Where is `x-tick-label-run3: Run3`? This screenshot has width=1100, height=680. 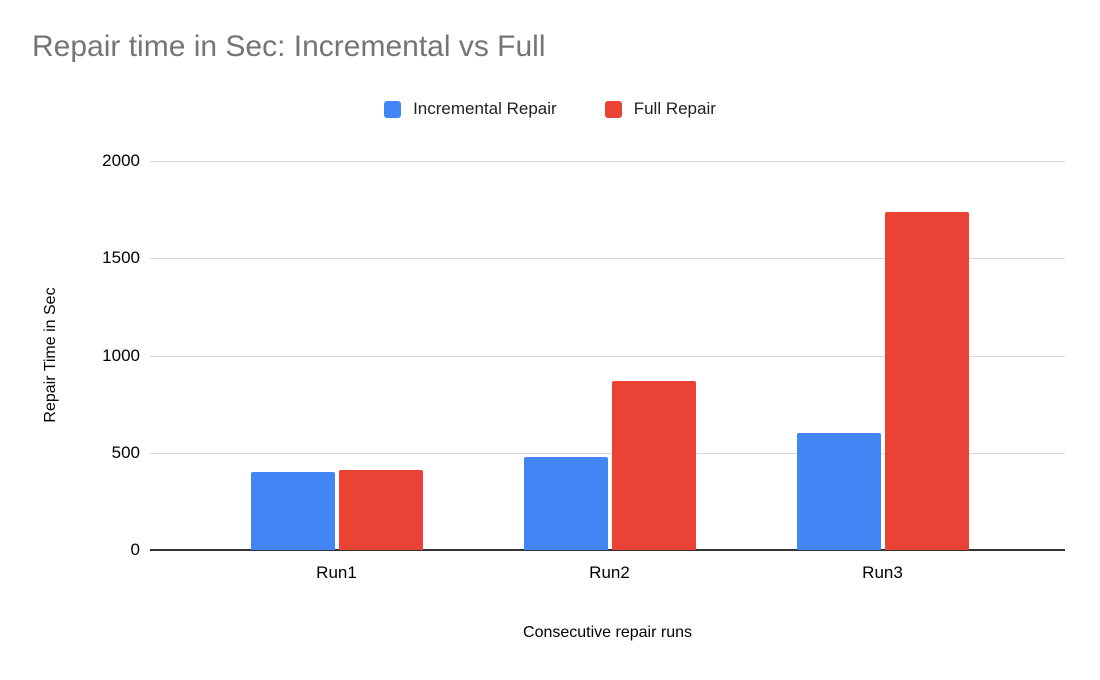 x-tick-label-run3: Run3 is located at coordinates (882, 572).